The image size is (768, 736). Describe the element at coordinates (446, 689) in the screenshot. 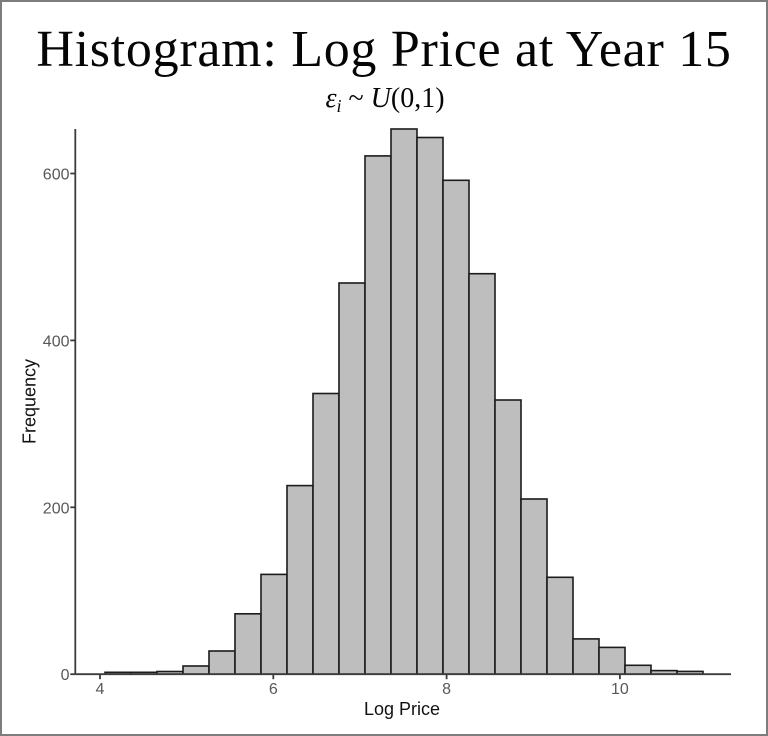

I see `svg-text: 8` at that location.